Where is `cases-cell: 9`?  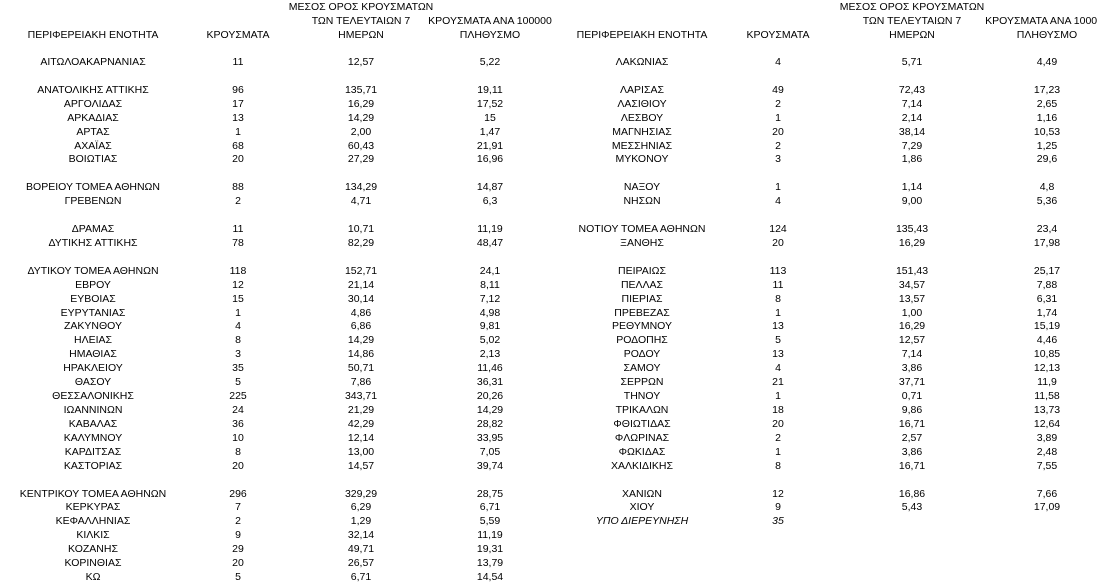 cases-cell: 9 is located at coordinates (238, 535).